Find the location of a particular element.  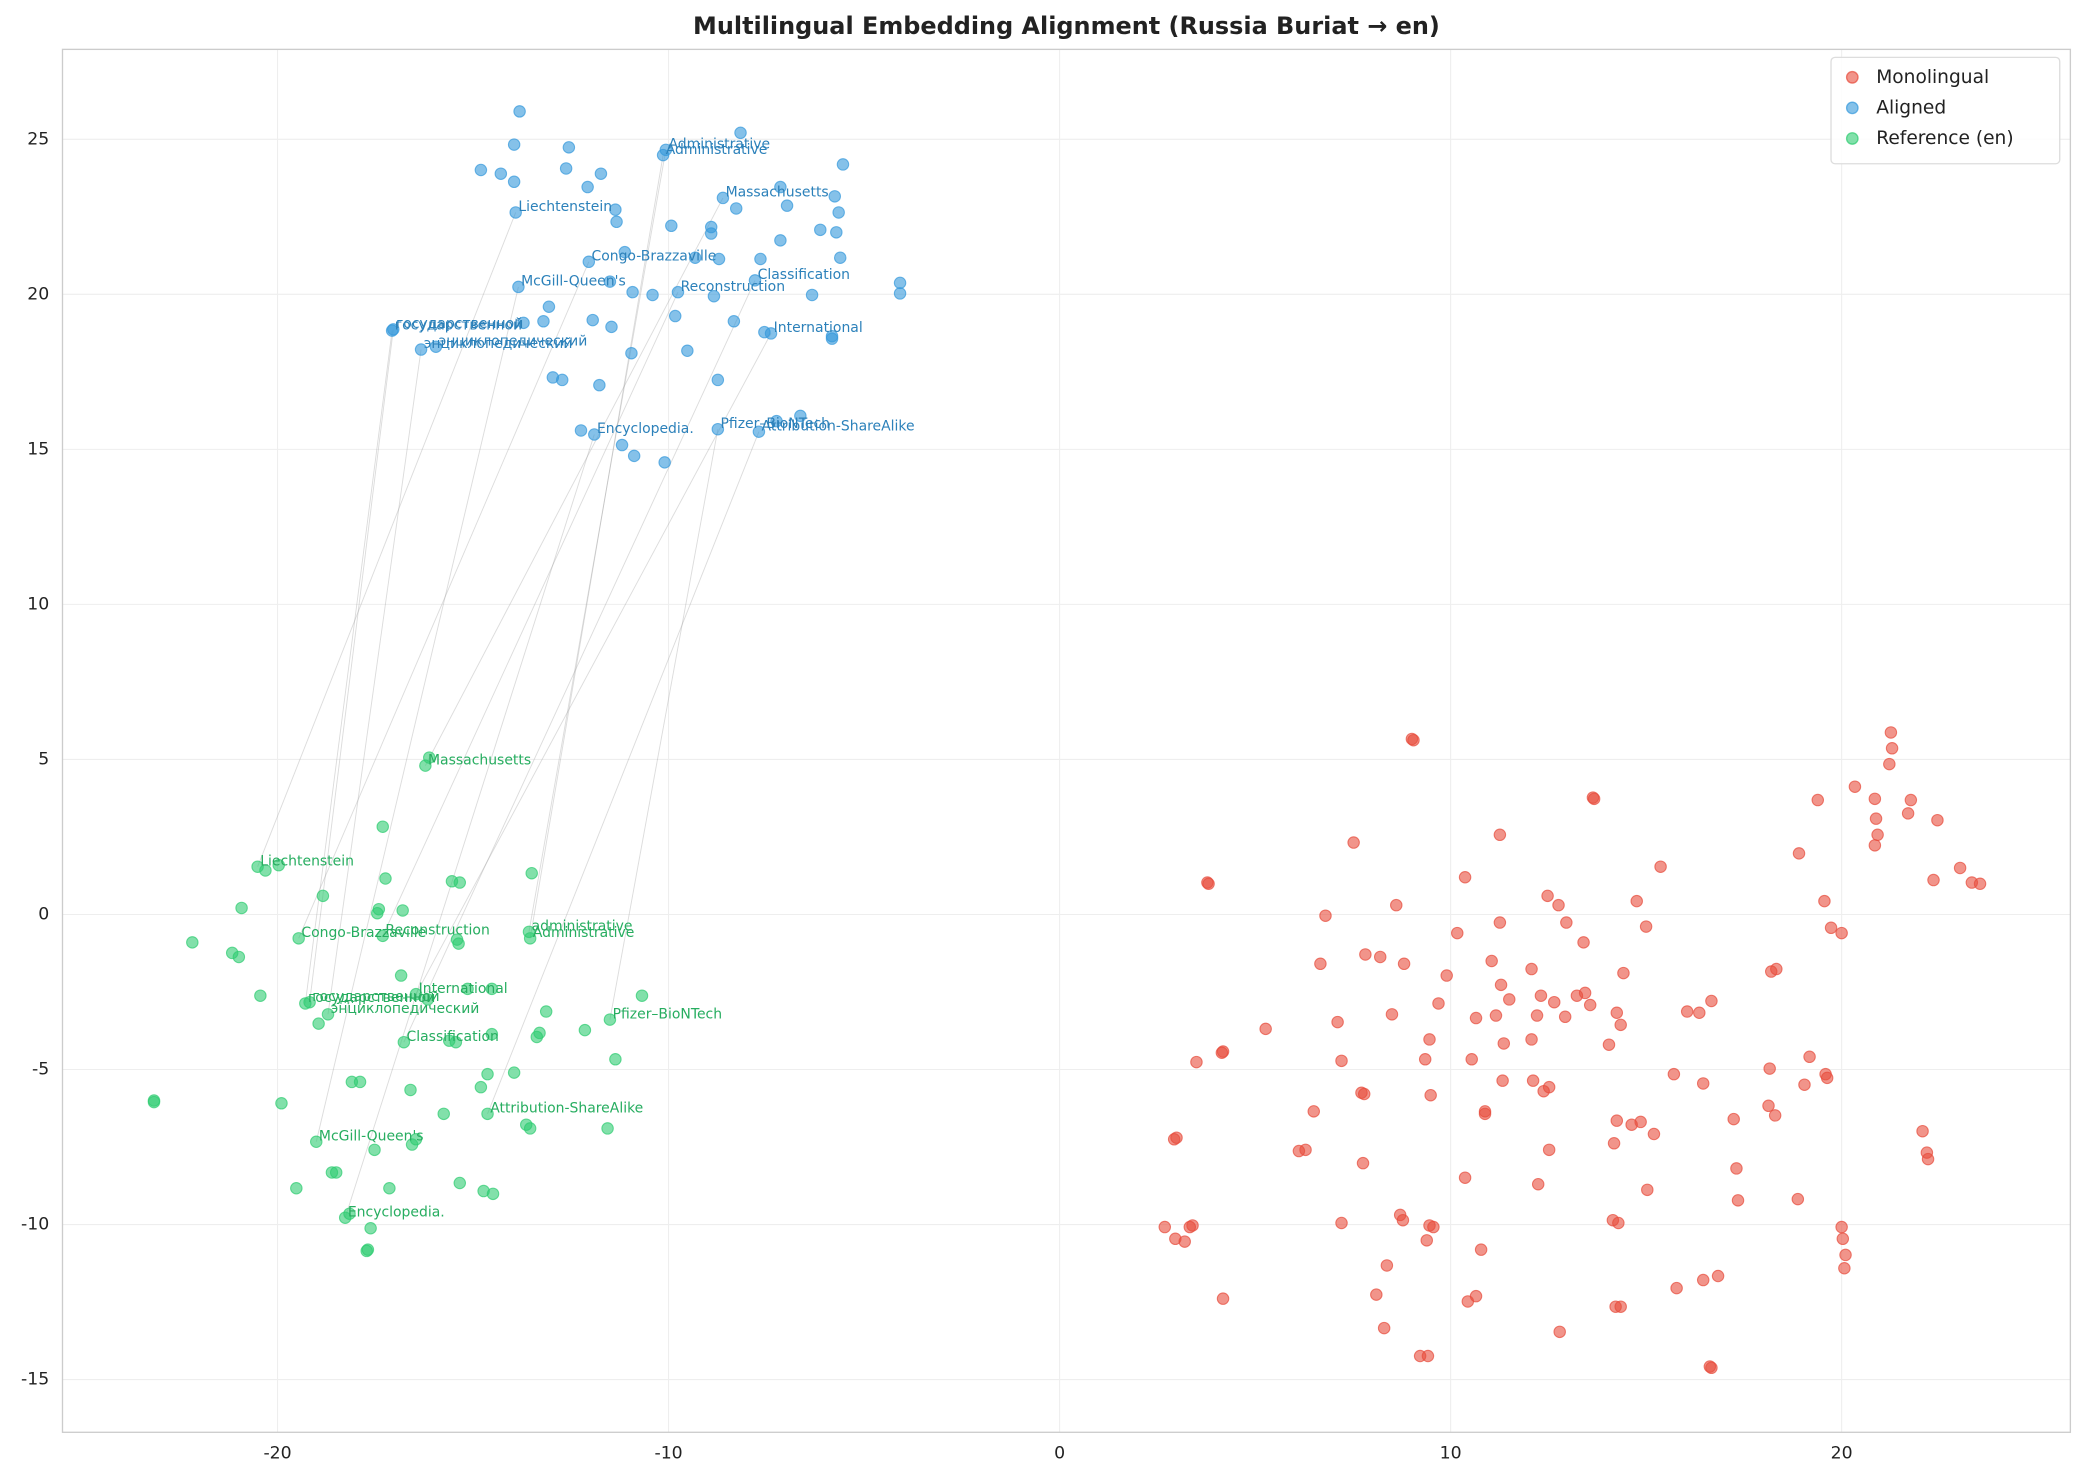

x-tick-label: 10 is located at coordinates (1451, 1454).